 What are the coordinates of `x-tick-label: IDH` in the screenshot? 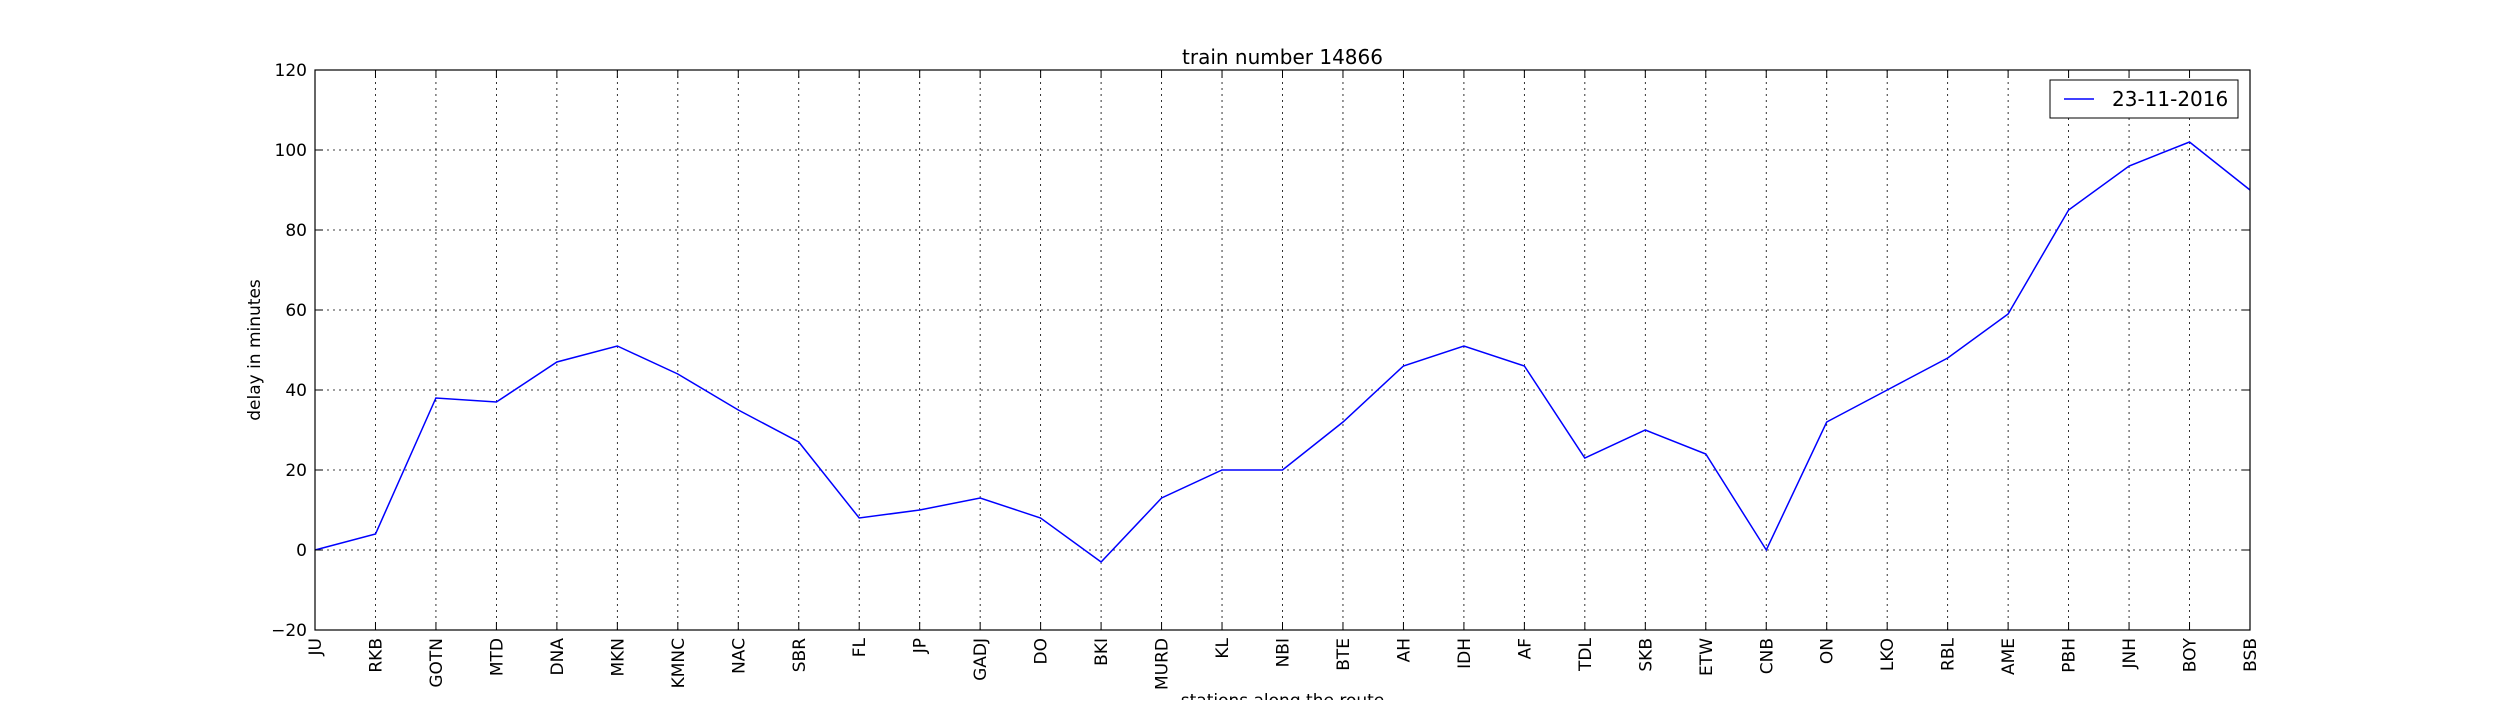 It's located at (1465, 653).